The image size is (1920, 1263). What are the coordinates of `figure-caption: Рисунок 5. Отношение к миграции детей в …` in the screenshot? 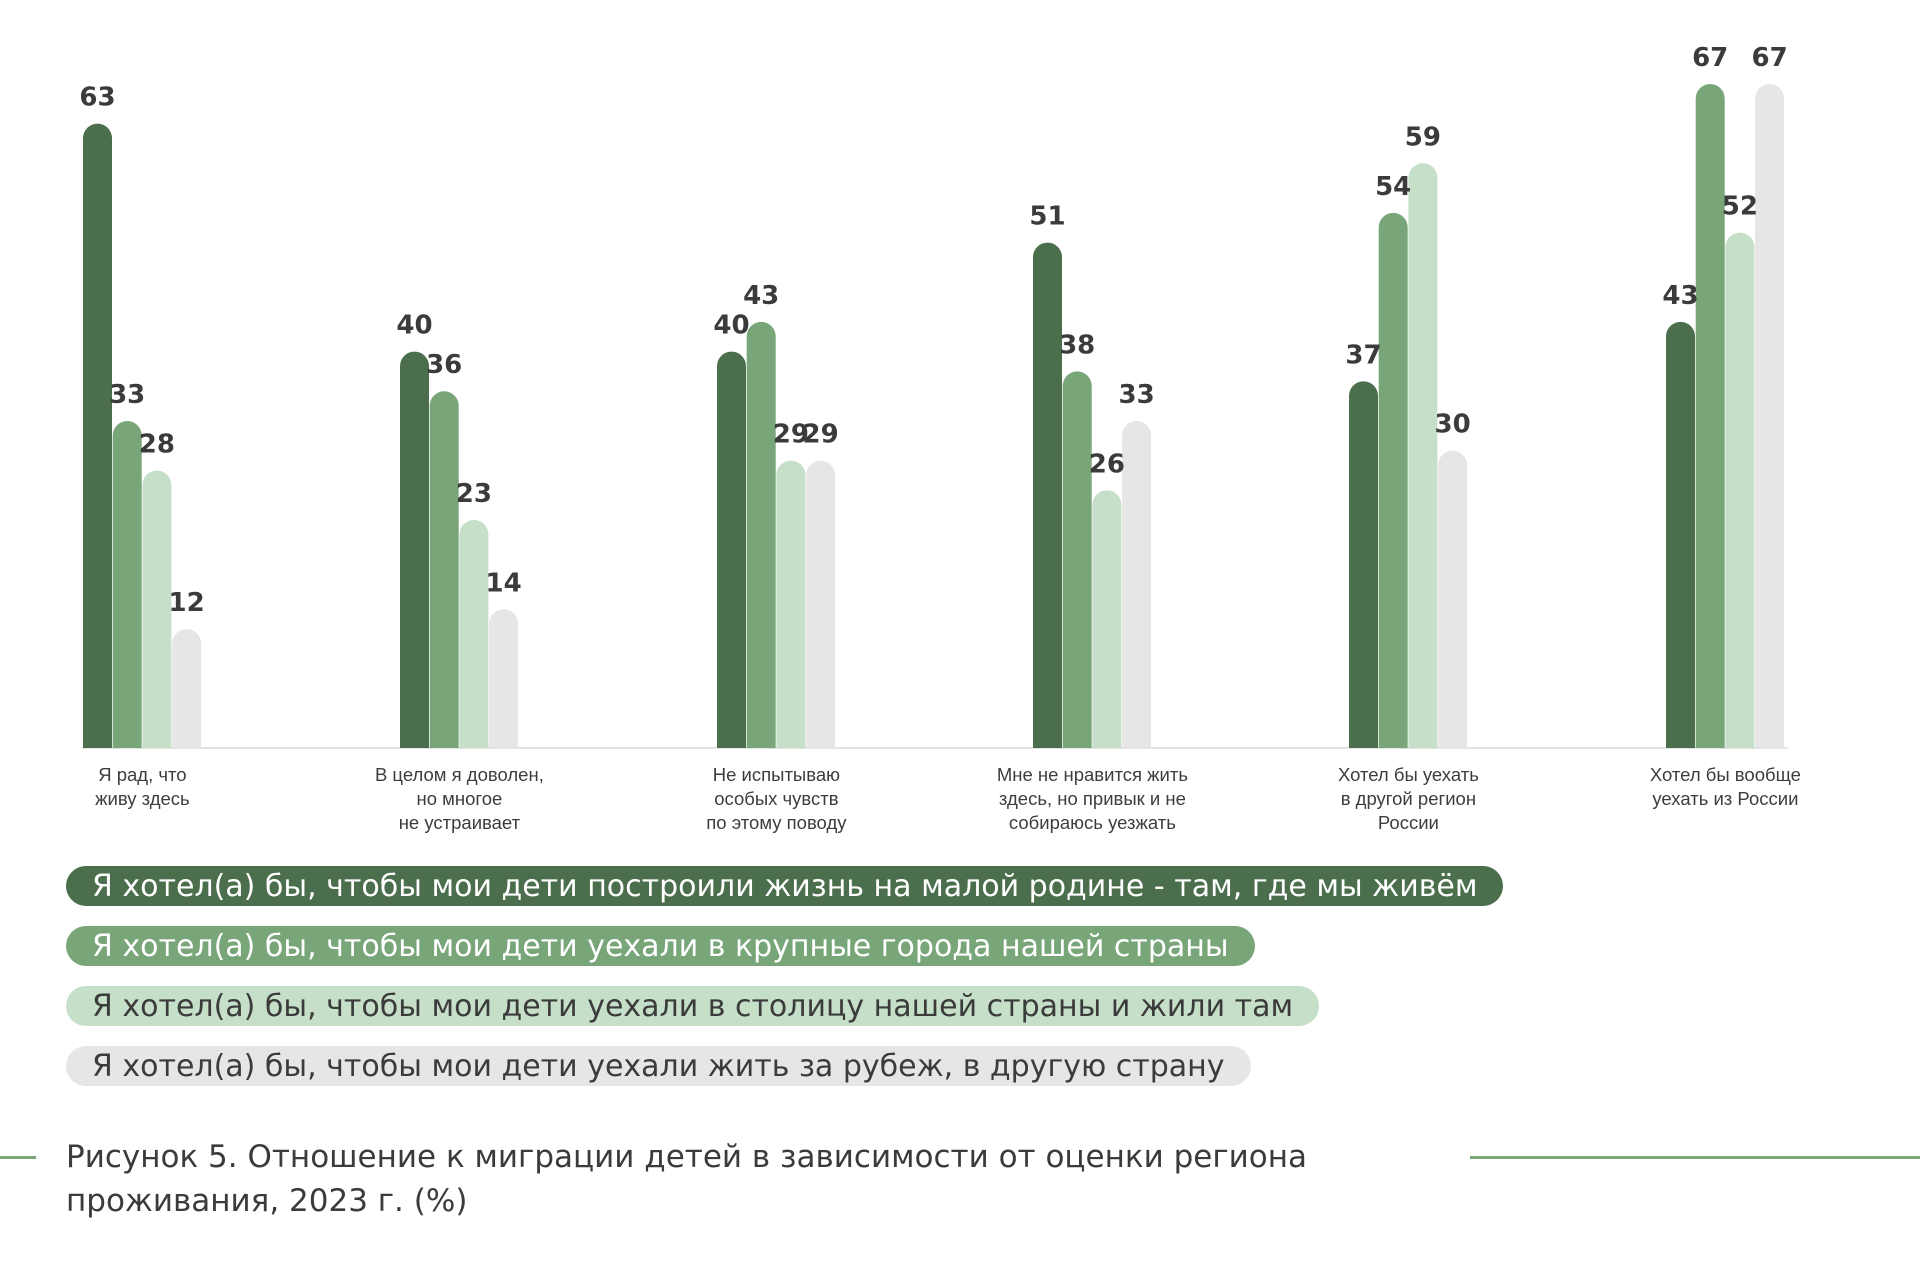 It's located at (731, 1179).